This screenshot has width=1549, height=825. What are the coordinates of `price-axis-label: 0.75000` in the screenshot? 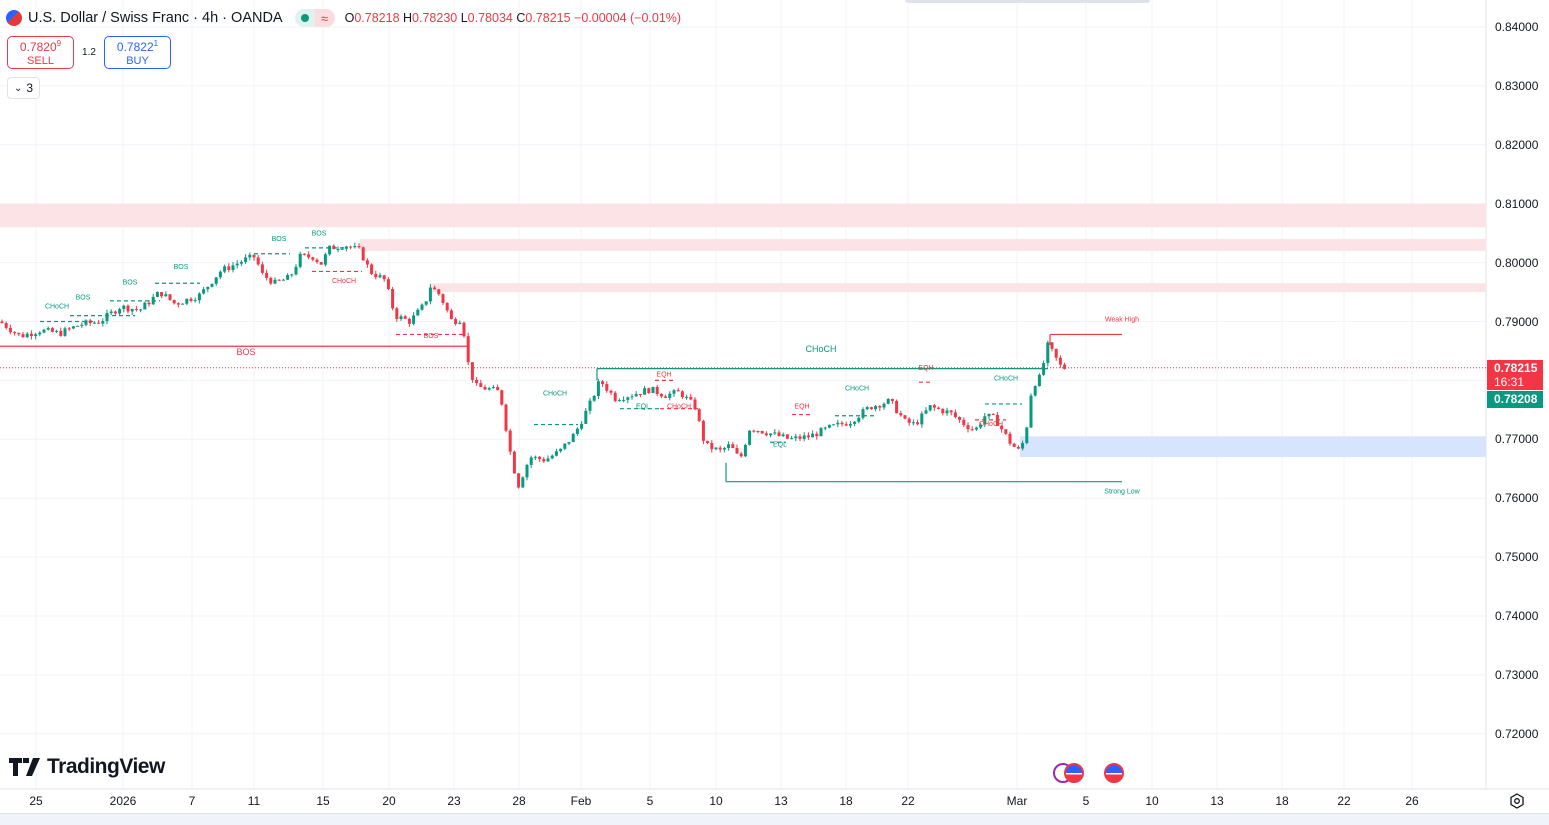 It's located at (1517, 557).